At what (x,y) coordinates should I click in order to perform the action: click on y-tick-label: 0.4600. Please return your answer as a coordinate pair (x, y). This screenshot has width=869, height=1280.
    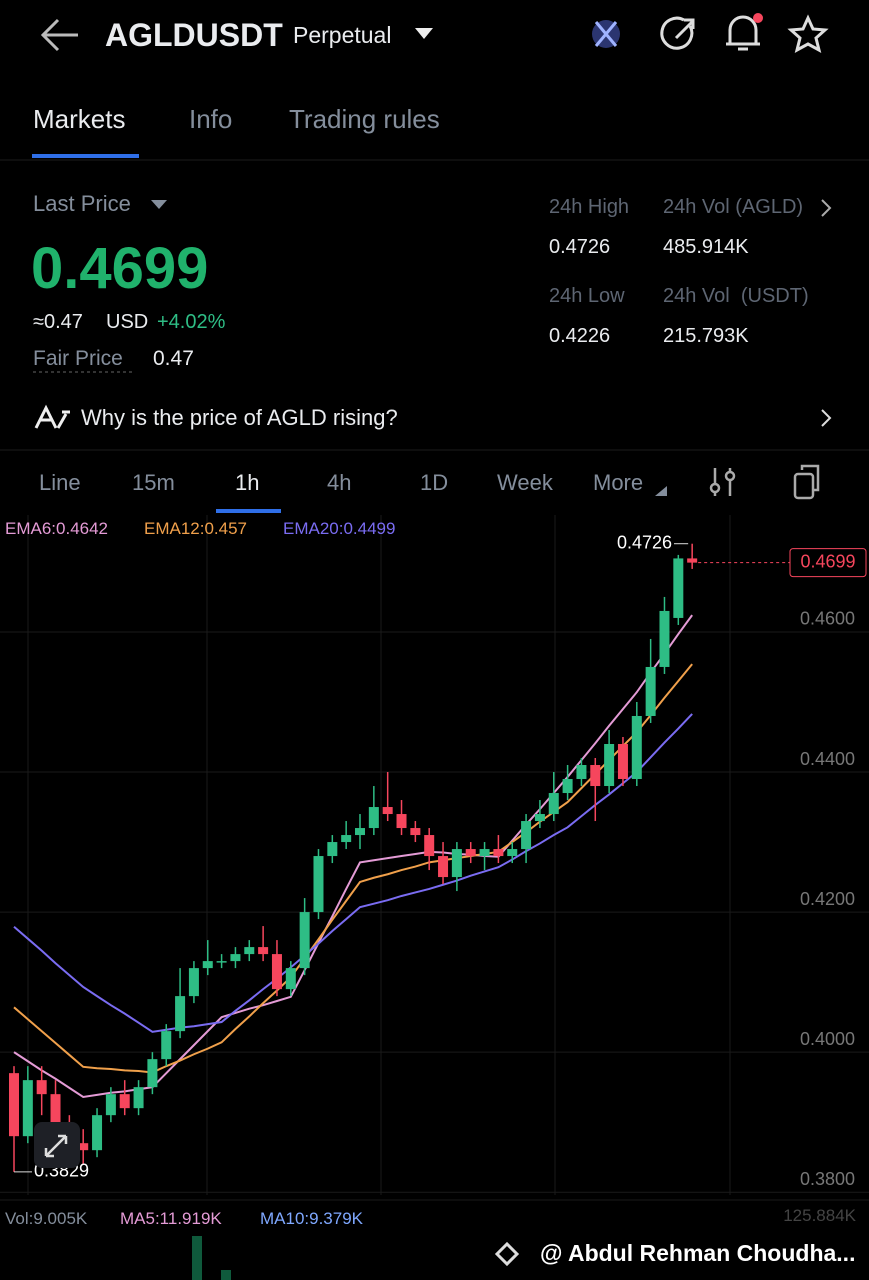
    Looking at the image, I should click on (827, 619).